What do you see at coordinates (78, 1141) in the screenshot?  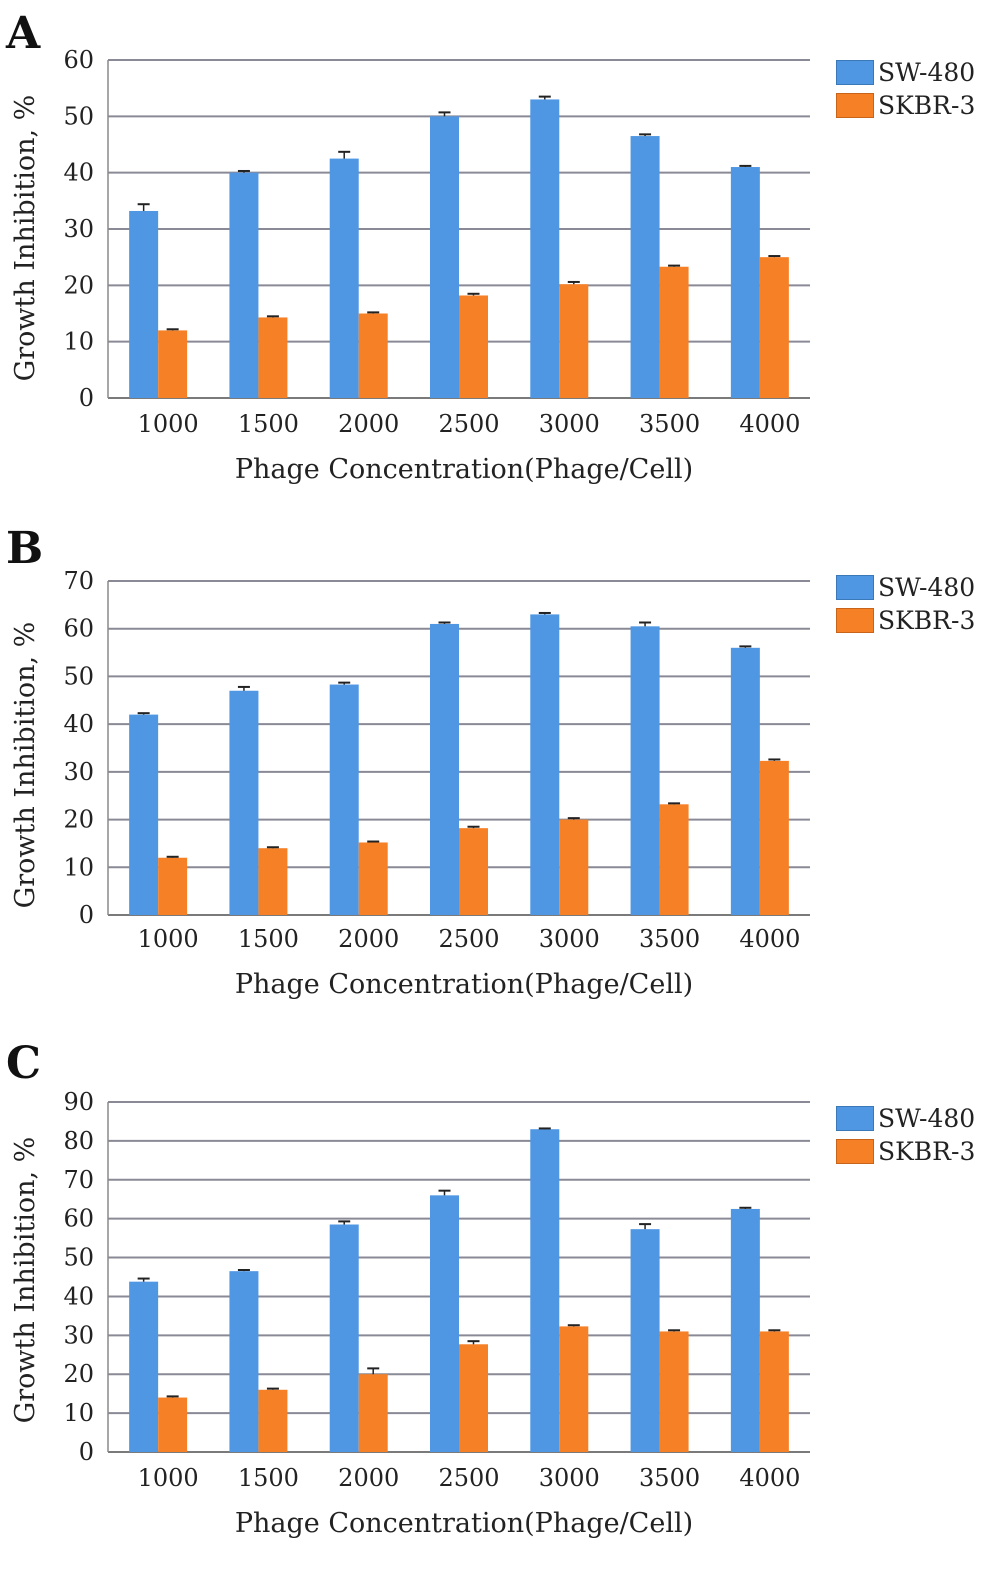 I see `y-tick-label: 80` at bounding box center [78, 1141].